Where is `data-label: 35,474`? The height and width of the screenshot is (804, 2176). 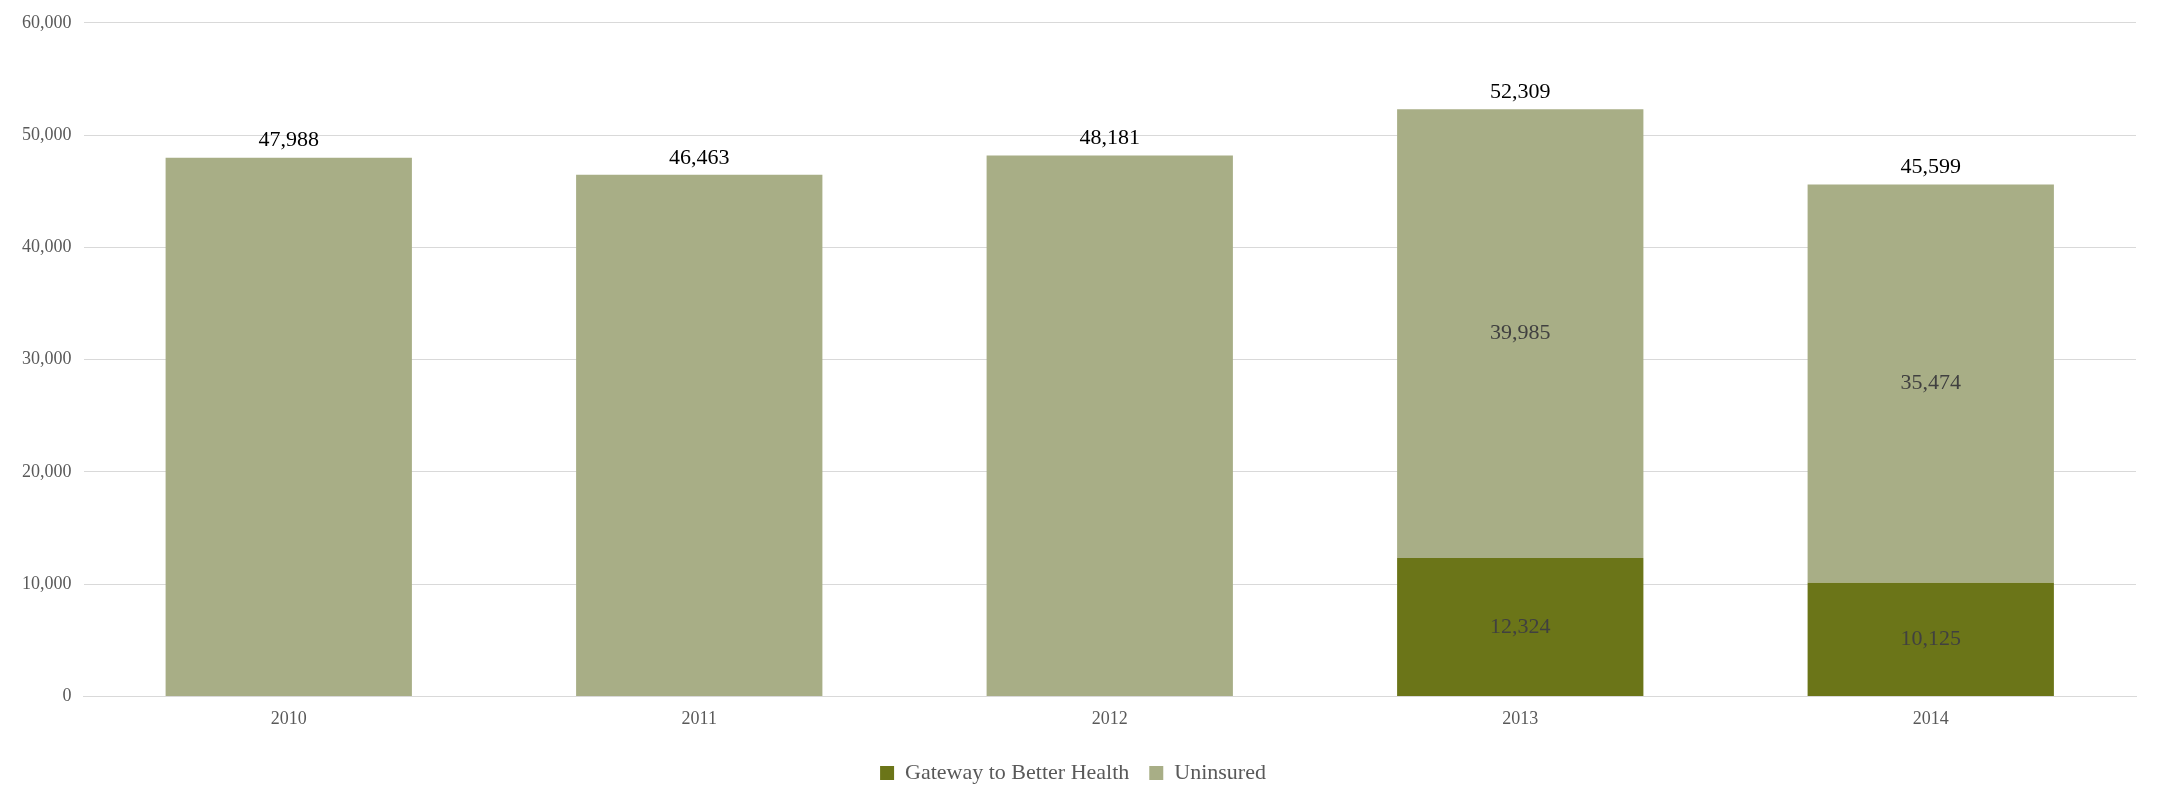
data-label: 35,474 is located at coordinates (1930, 382).